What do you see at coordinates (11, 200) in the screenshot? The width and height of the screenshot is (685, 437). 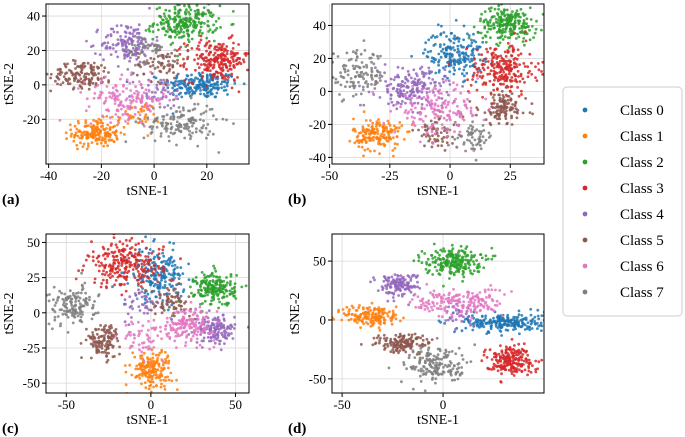 I see `panel-label: (a)` at bounding box center [11, 200].